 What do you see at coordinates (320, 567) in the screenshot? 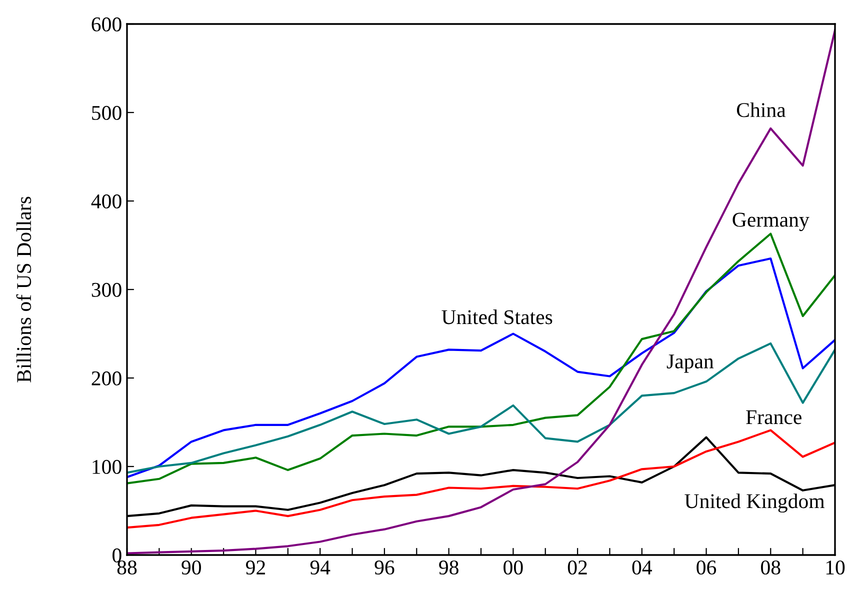
I see `x-tick-label: 94` at bounding box center [320, 567].